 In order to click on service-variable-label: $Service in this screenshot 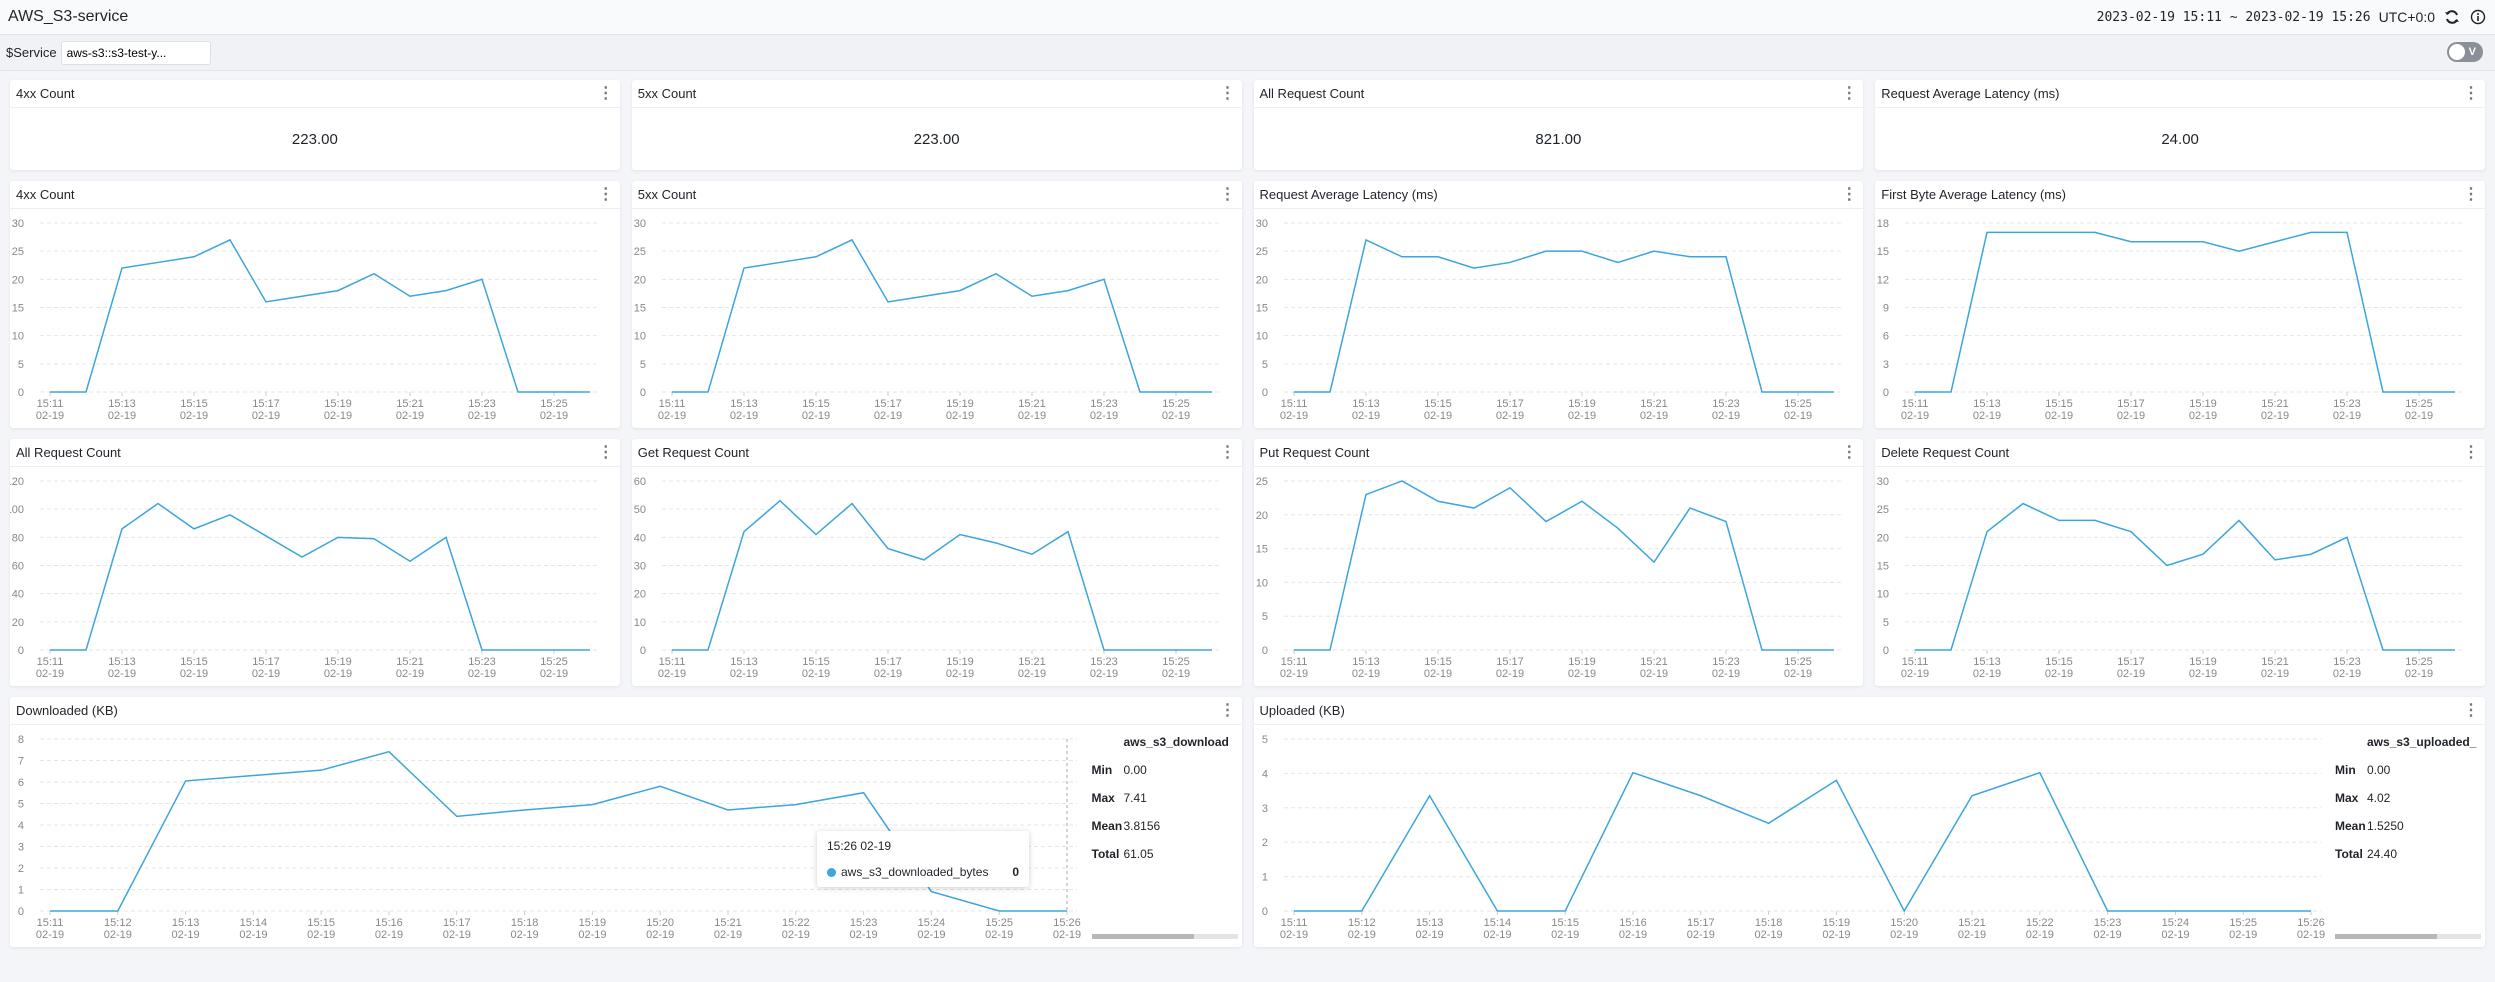, I will do `click(31, 52)`.